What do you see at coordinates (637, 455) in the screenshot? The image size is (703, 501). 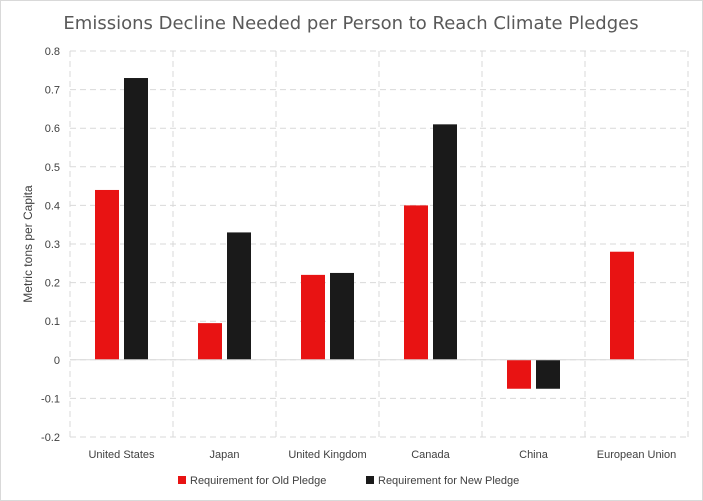 I see `x-tick-label: European Union` at bounding box center [637, 455].